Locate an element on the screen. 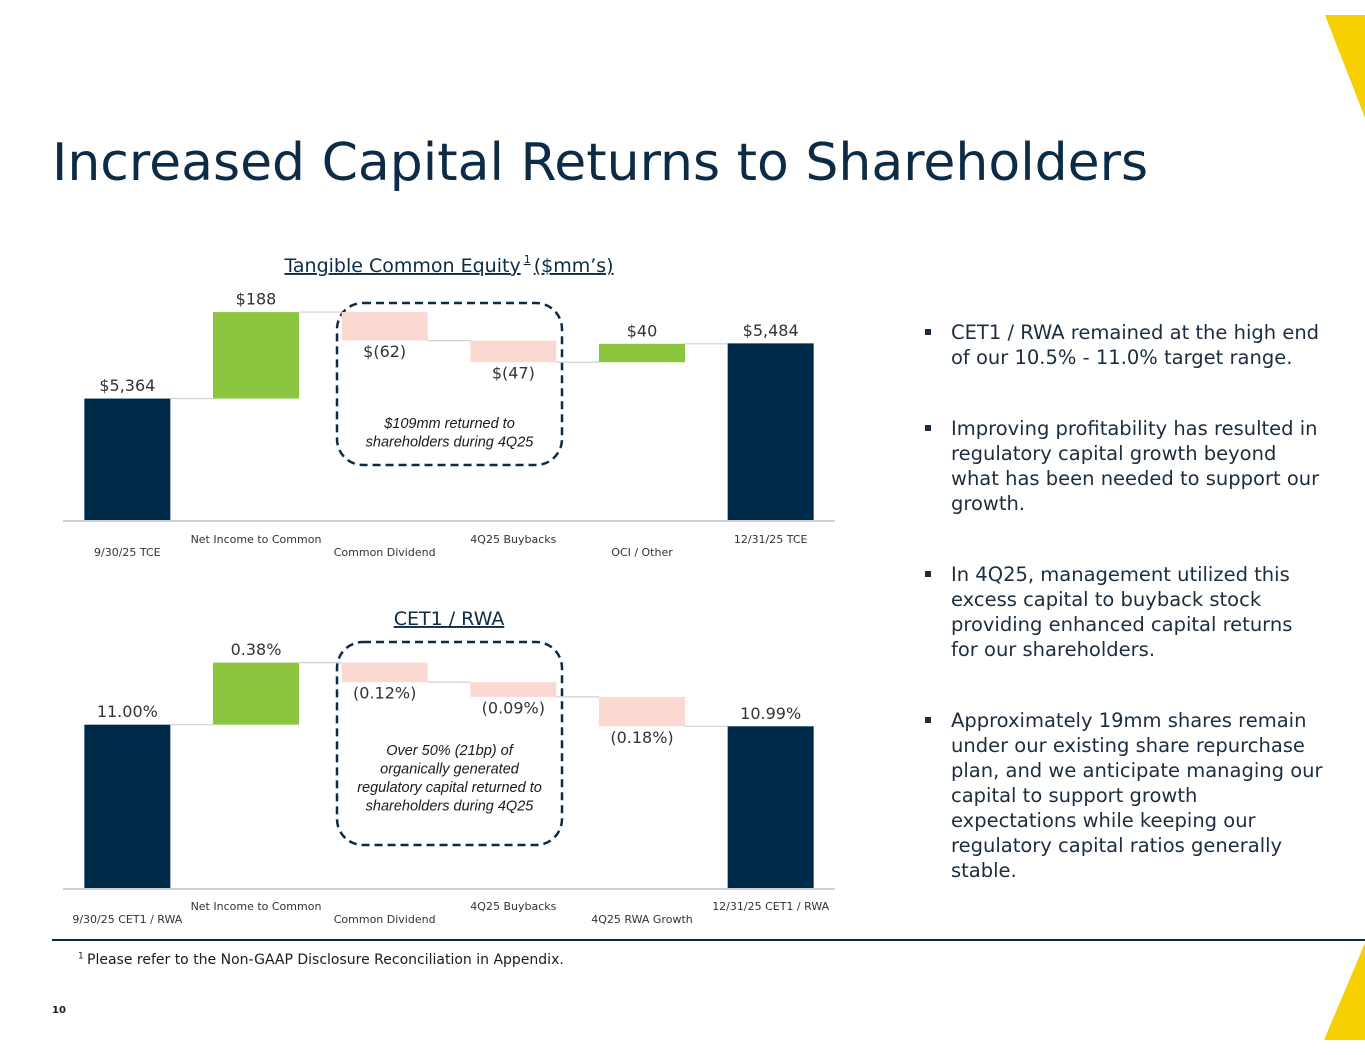 This screenshot has height=1055, width=1365. category-label: OCI / Other is located at coordinates (642, 552).